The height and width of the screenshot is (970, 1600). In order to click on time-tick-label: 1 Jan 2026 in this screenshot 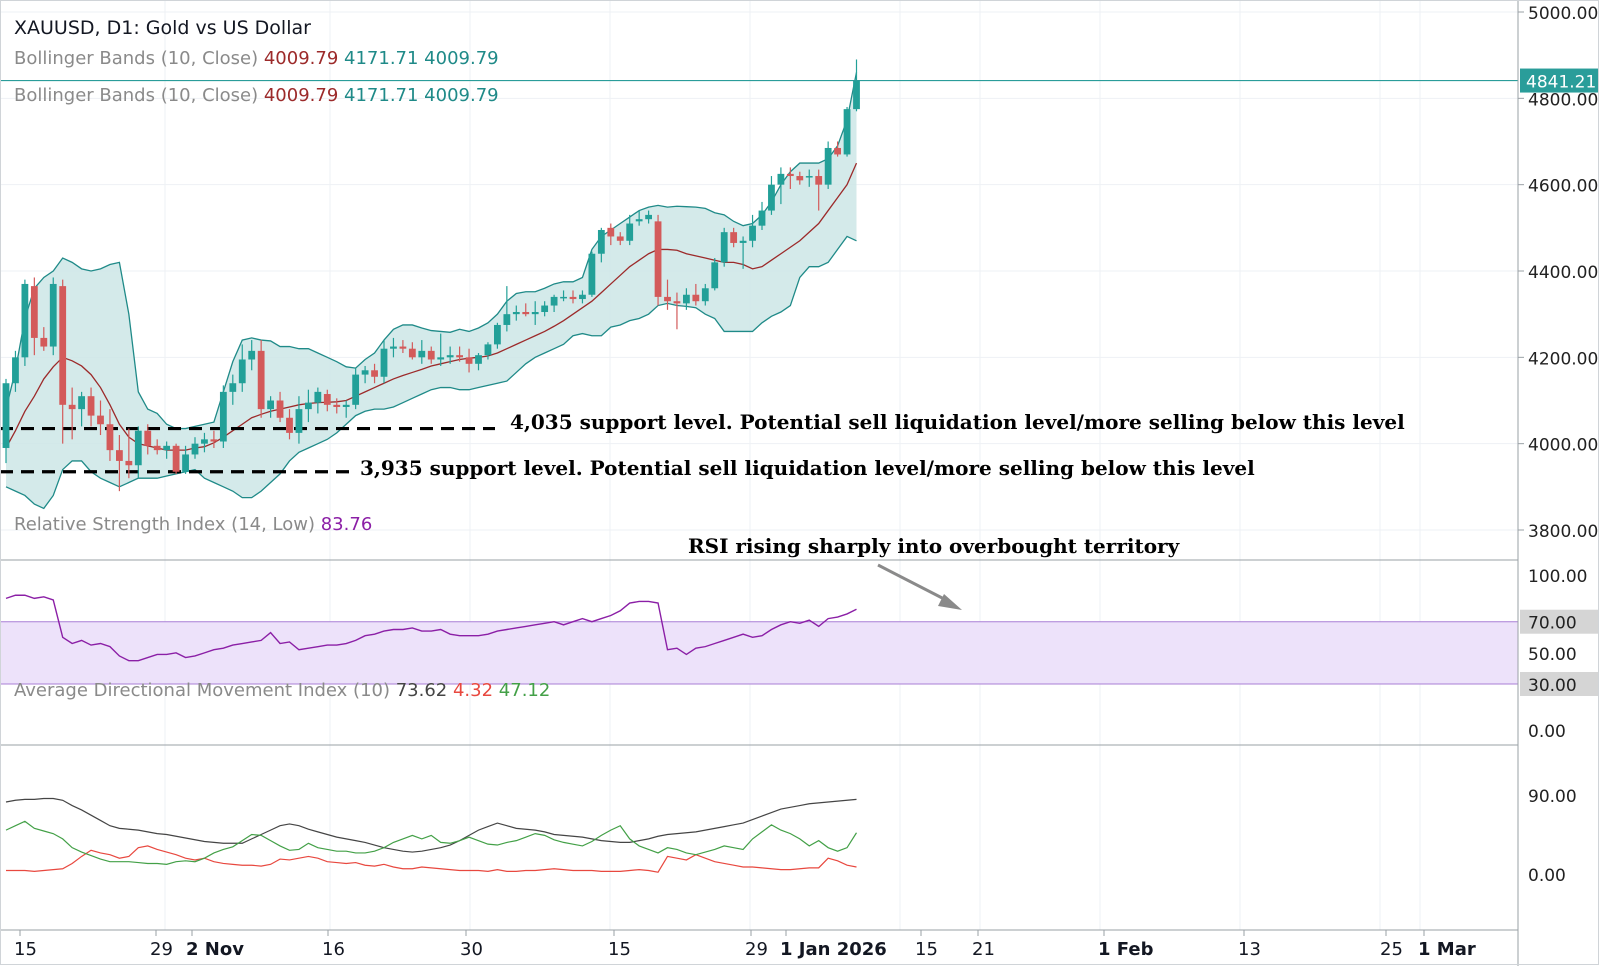, I will do `click(833, 949)`.